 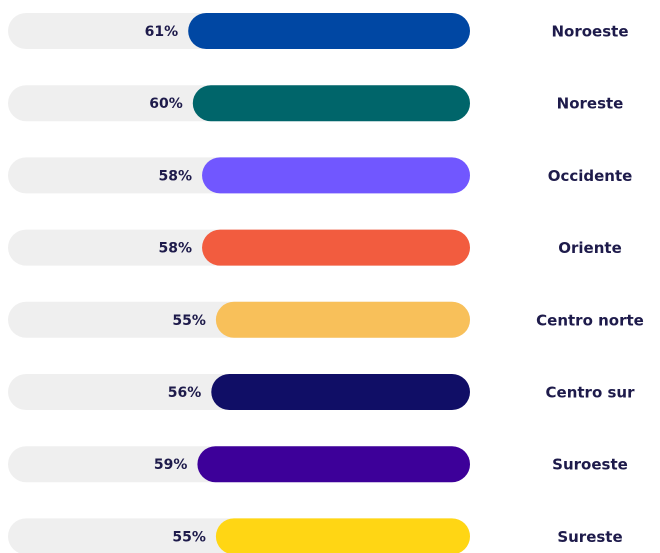 I want to click on category-label: Centro sur, so click(x=591, y=393).